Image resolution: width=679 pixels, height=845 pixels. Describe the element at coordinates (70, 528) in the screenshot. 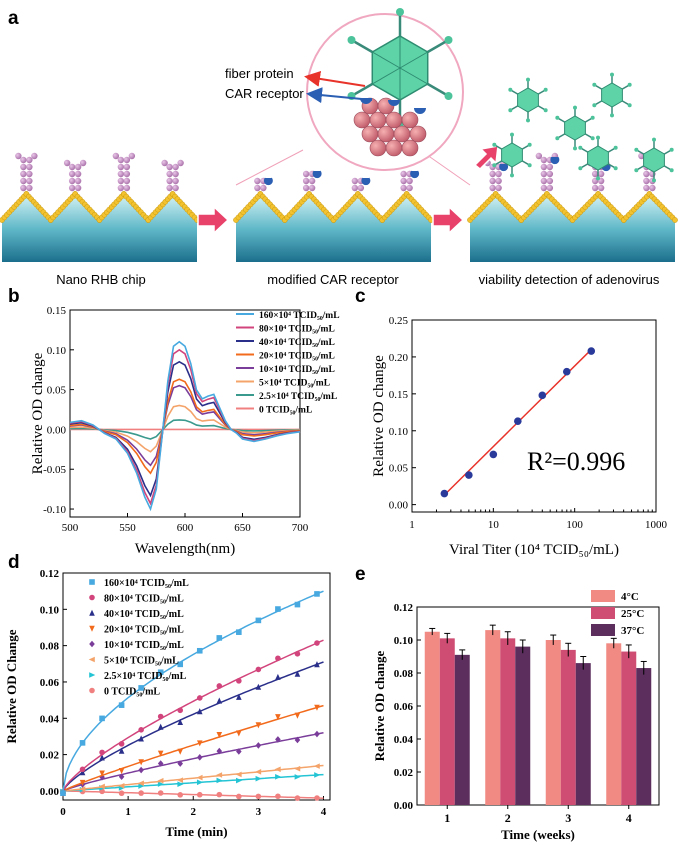

I see `x-tick-label: 500` at that location.